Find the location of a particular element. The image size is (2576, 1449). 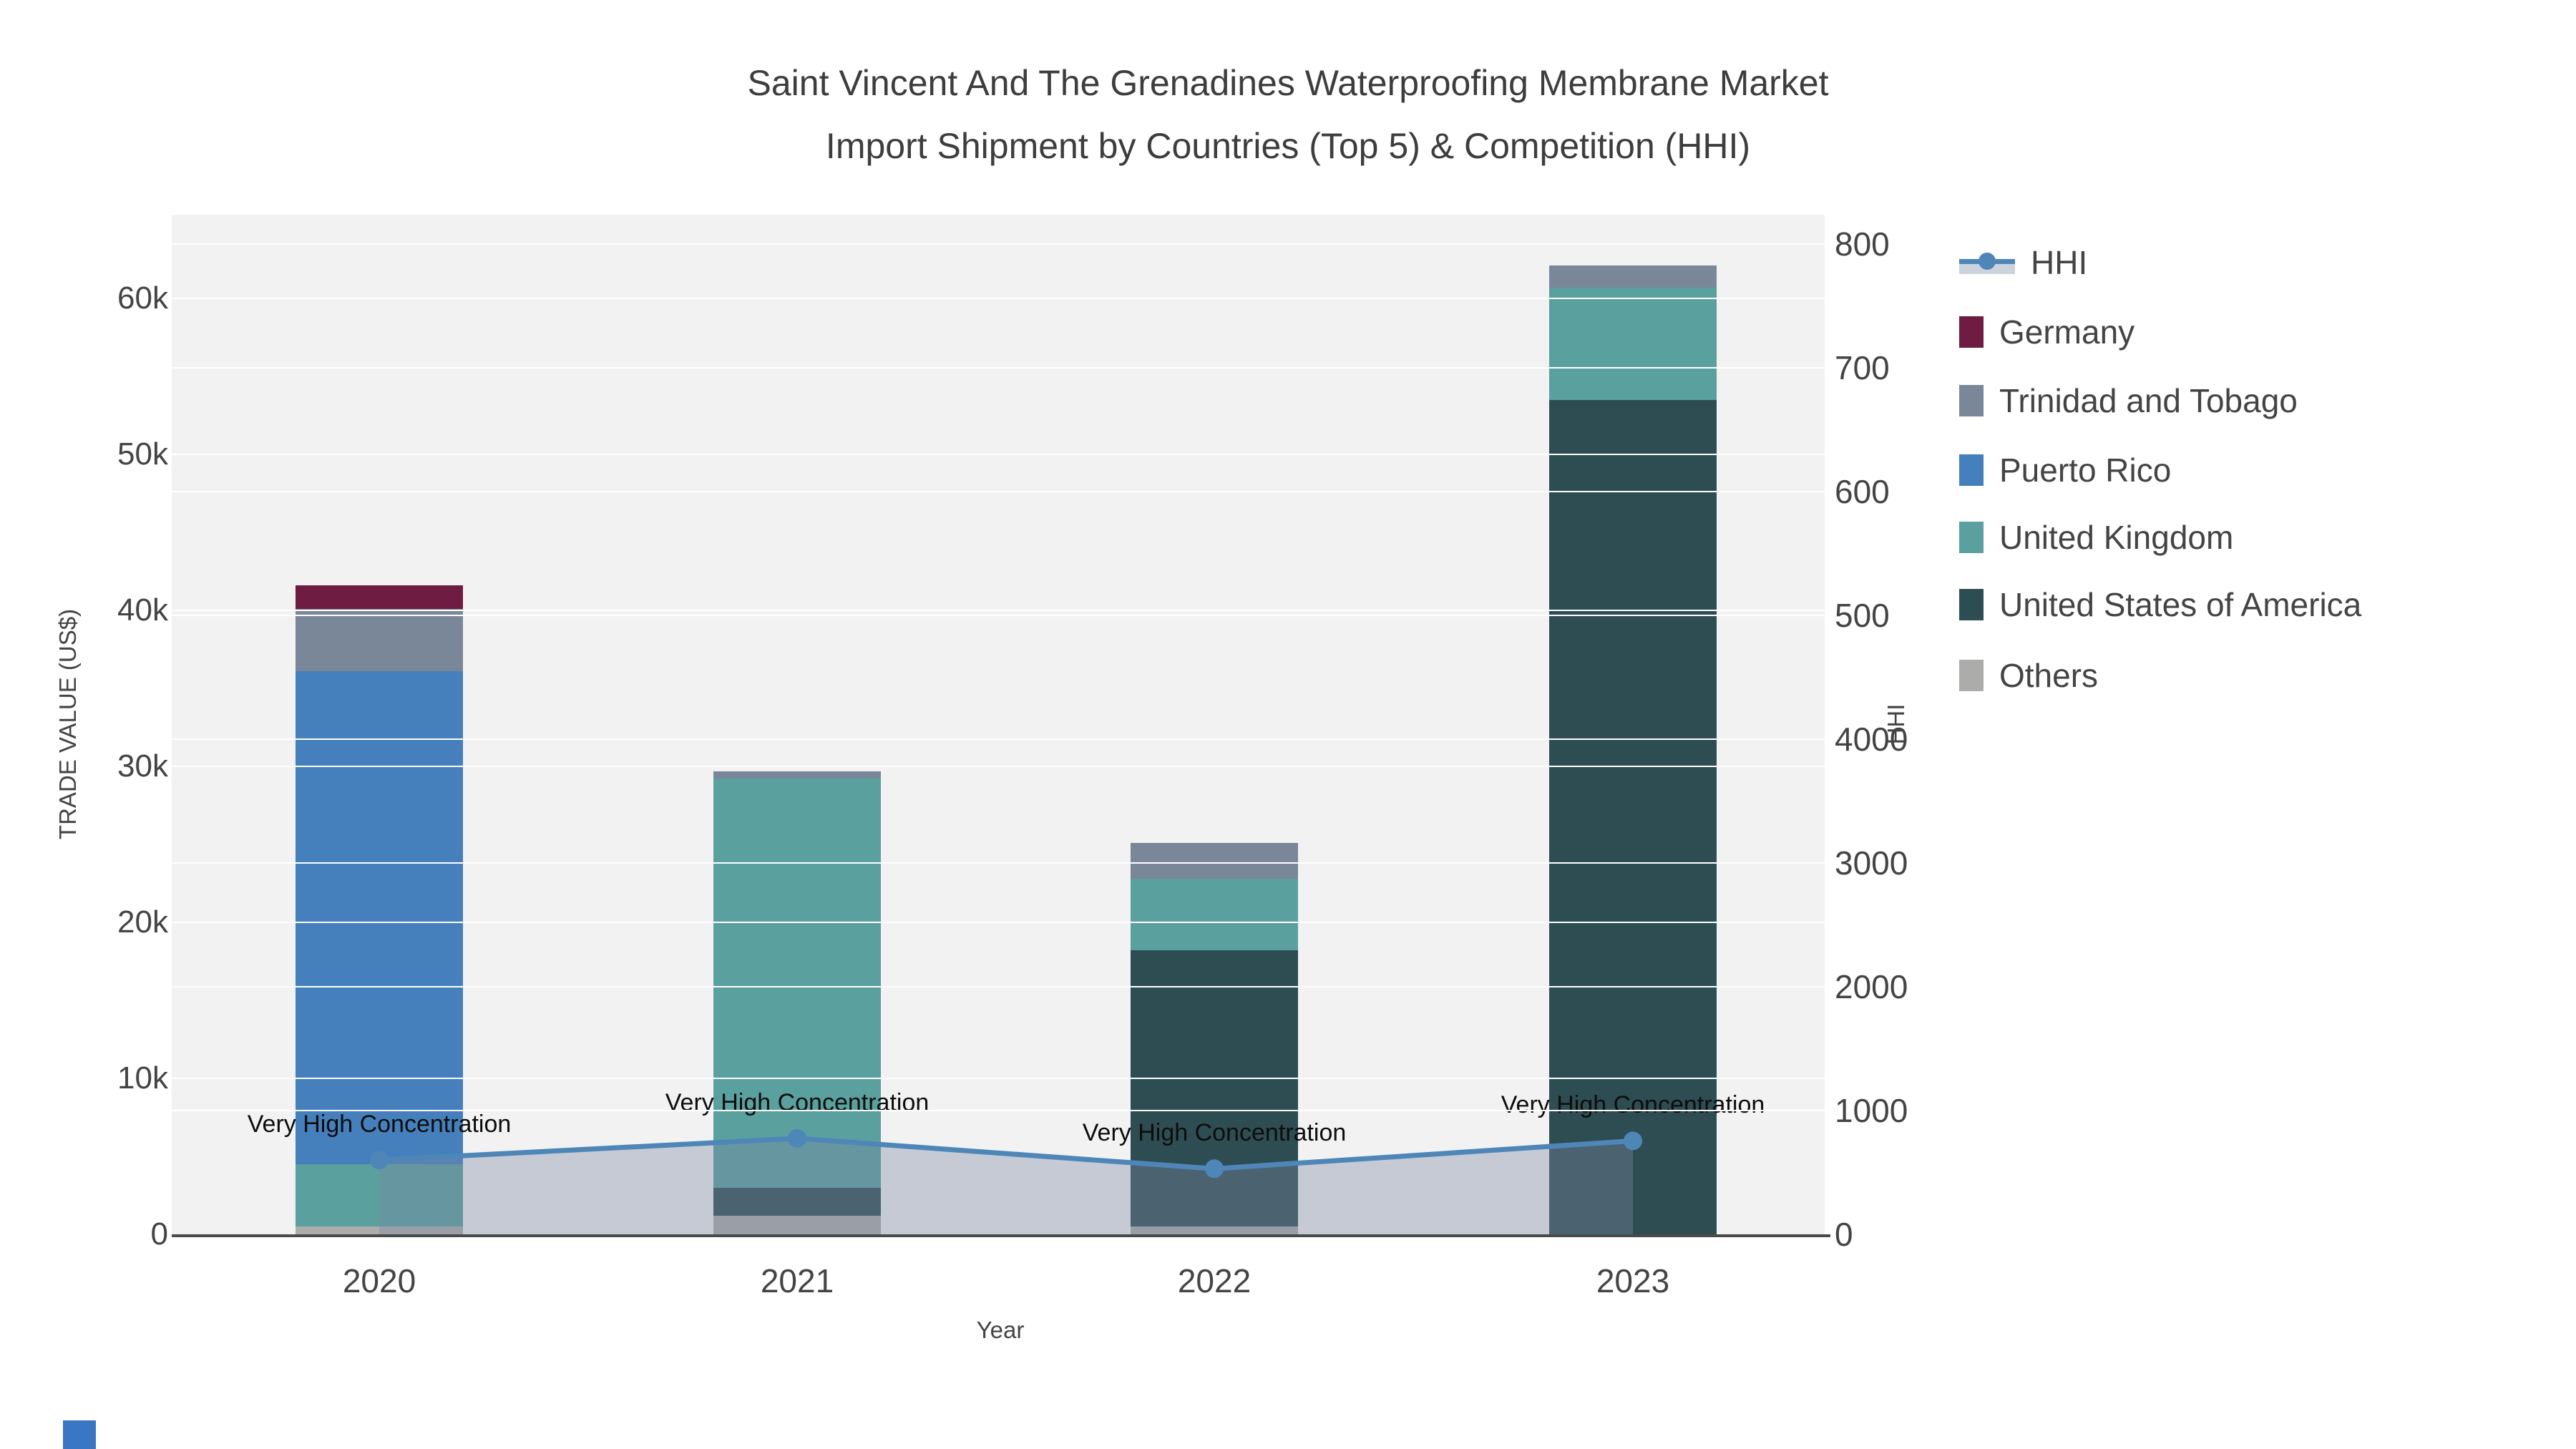

x-tick-2020: 2020 is located at coordinates (379, 1280).